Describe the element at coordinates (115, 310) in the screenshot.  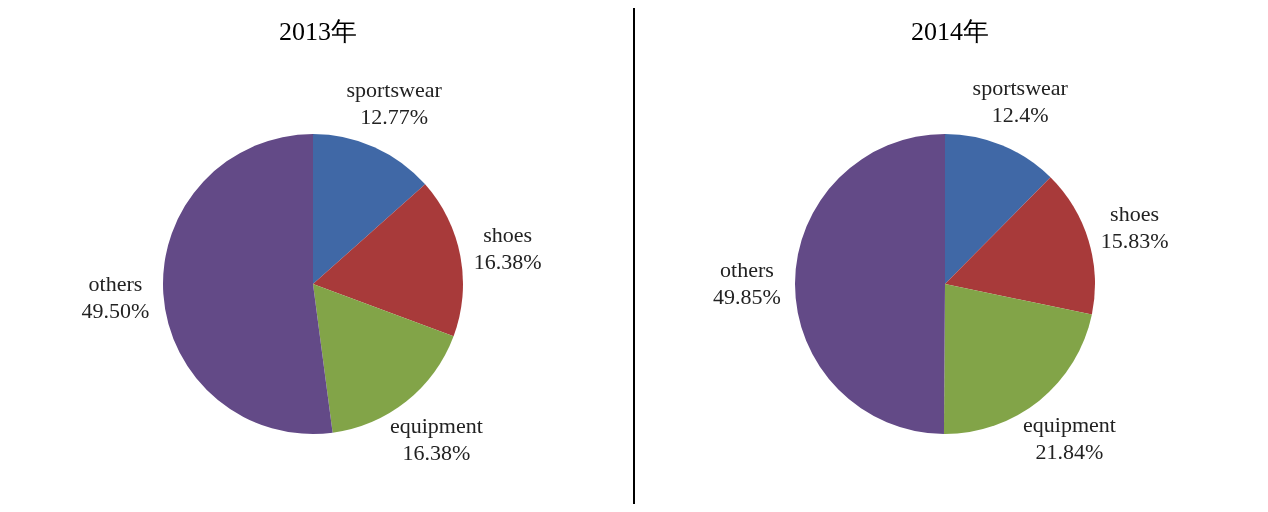
I see `data-label: 49.50%` at that location.